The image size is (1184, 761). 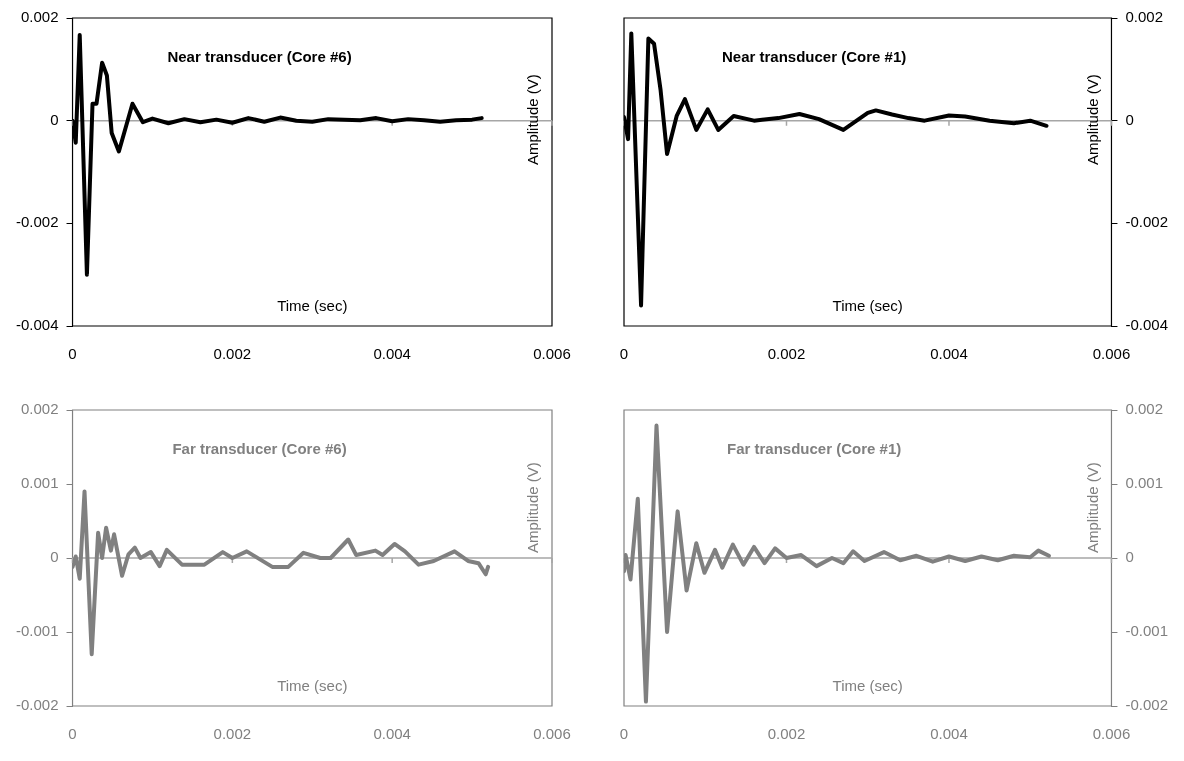 What do you see at coordinates (259, 449) in the screenshot?
I see `text: Far transducer (Core #6)` at bounding box center [259, 449].